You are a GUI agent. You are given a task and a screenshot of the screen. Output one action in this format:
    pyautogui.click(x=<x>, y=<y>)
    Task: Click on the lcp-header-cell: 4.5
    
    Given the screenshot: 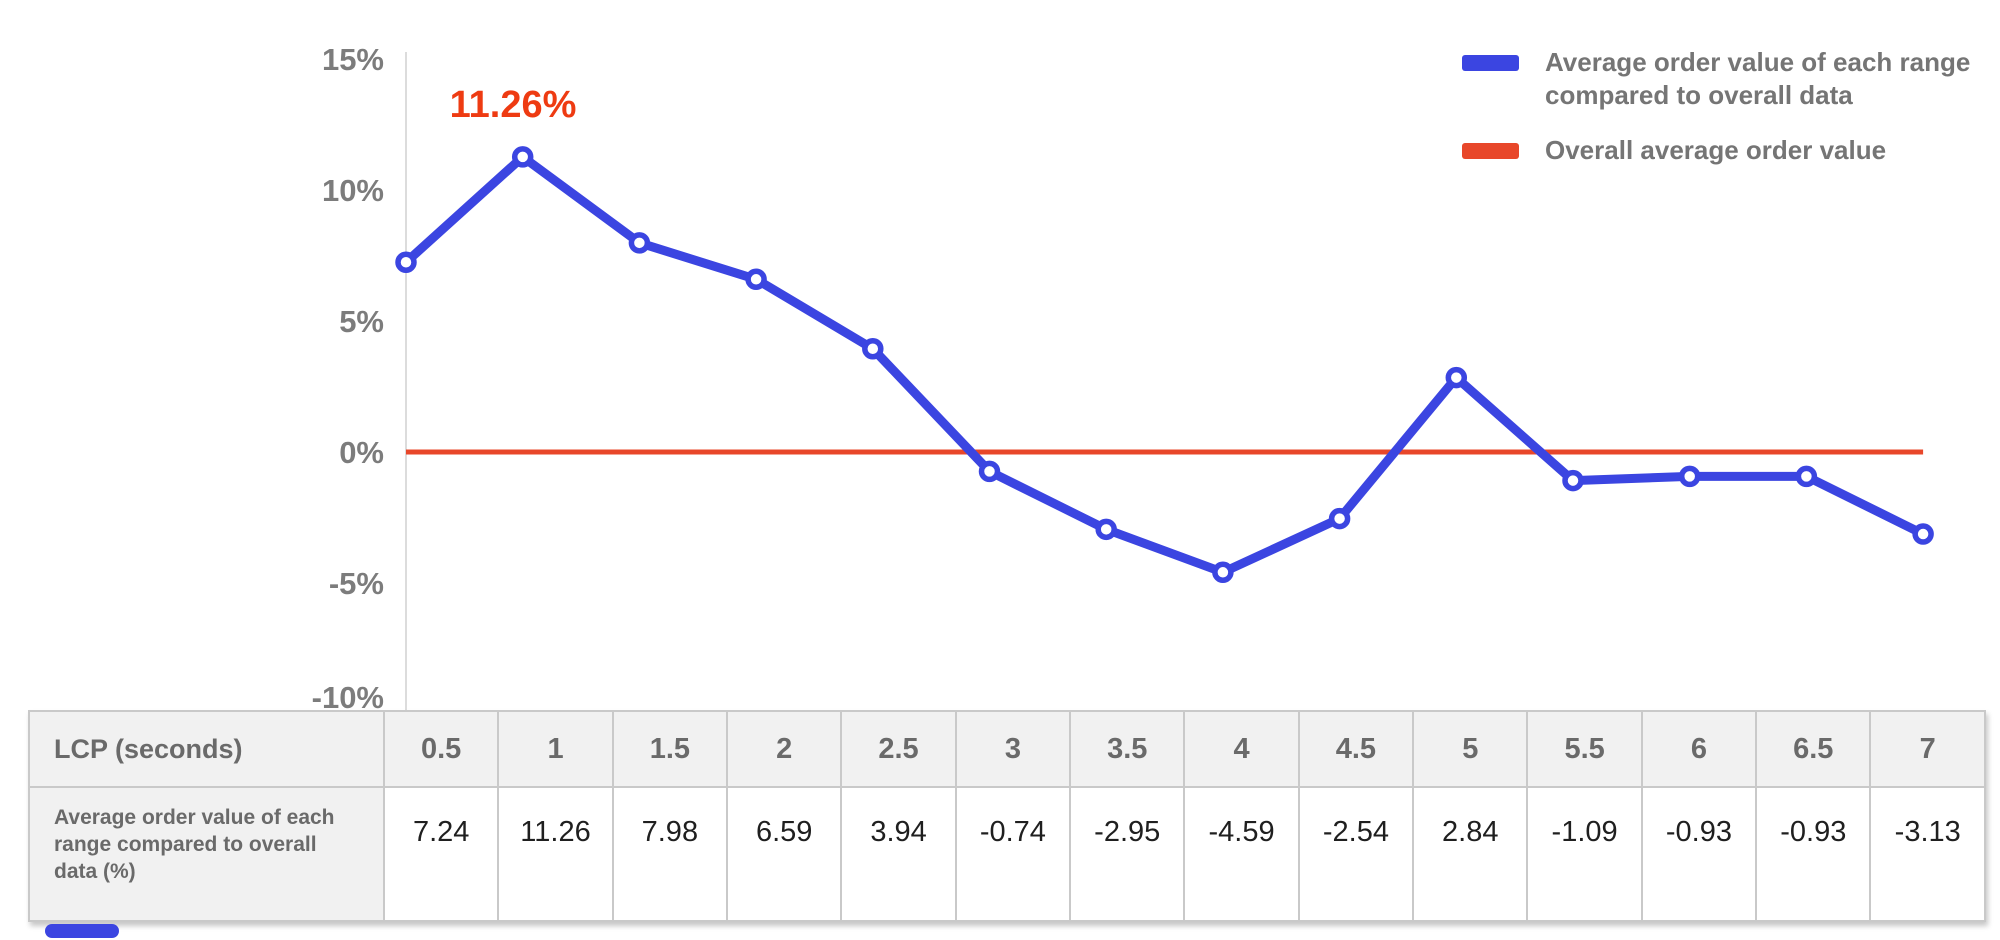 What is the action you would take?
    pyautogui.click(x=1356, y=749)
    